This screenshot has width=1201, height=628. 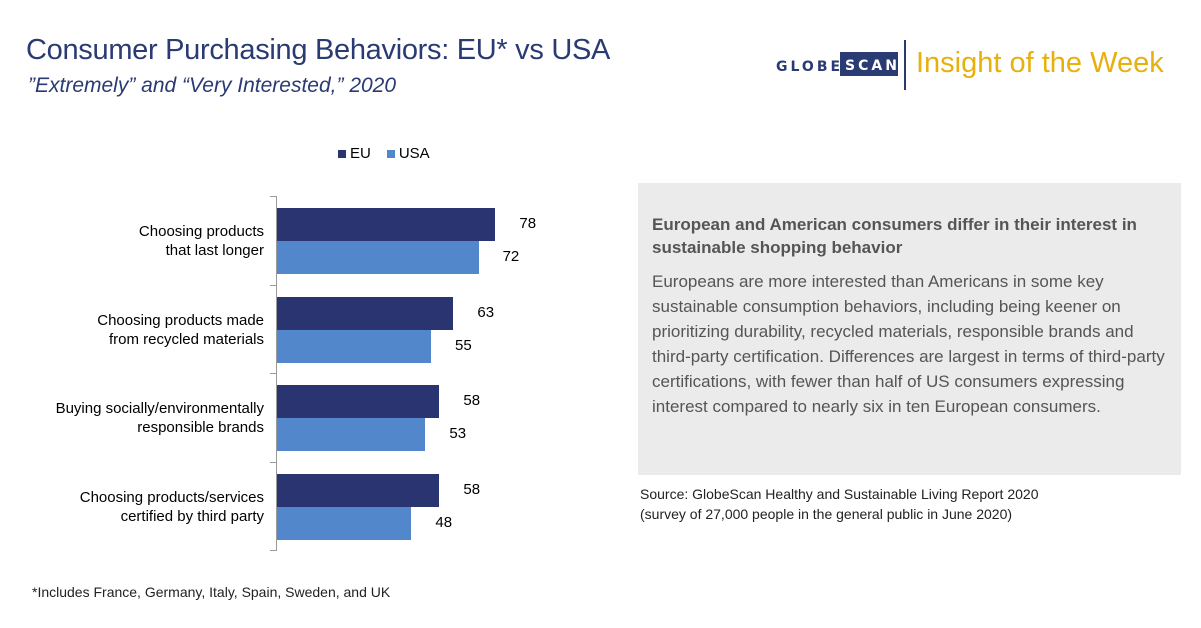 What do you see at coordinates (390, 153) in the screenshot?
I see `legend-swatch-usa` at bounding box center [390, 153].